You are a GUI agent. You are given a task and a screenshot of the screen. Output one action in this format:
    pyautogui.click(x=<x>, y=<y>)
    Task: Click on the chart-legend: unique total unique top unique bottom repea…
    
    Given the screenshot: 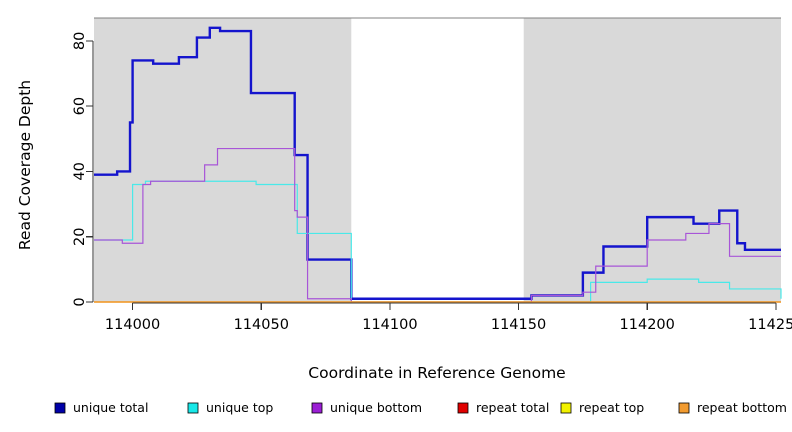 What is the action you would take?
    pyautogui.click(x=420, y=407)
    